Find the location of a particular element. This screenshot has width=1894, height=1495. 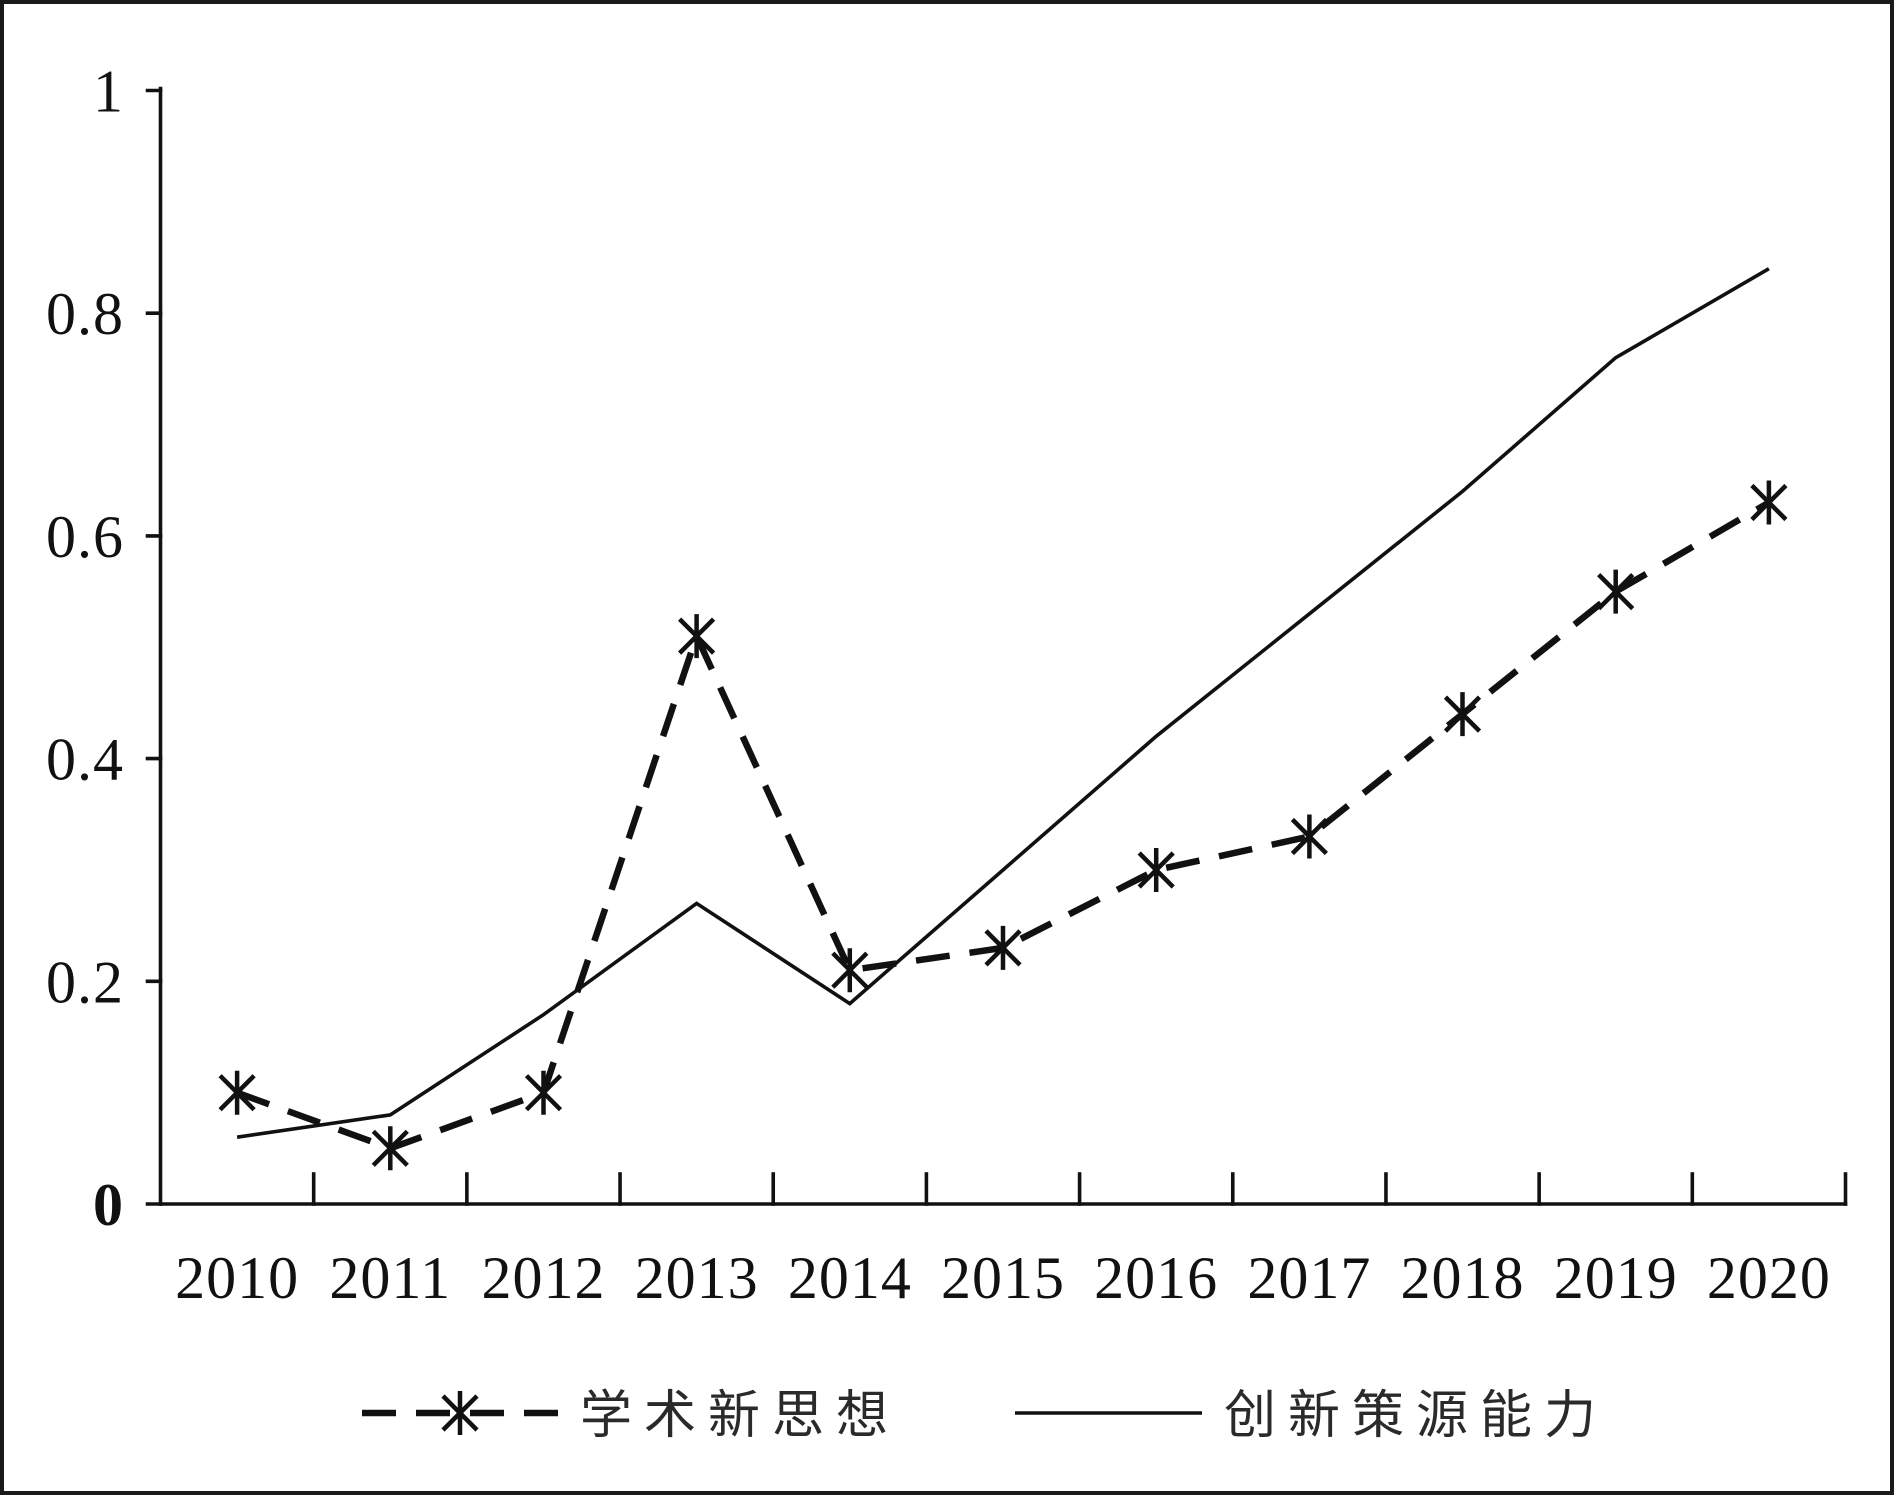

x-tick-label: 2010 is located at coordinates (237, 1278).